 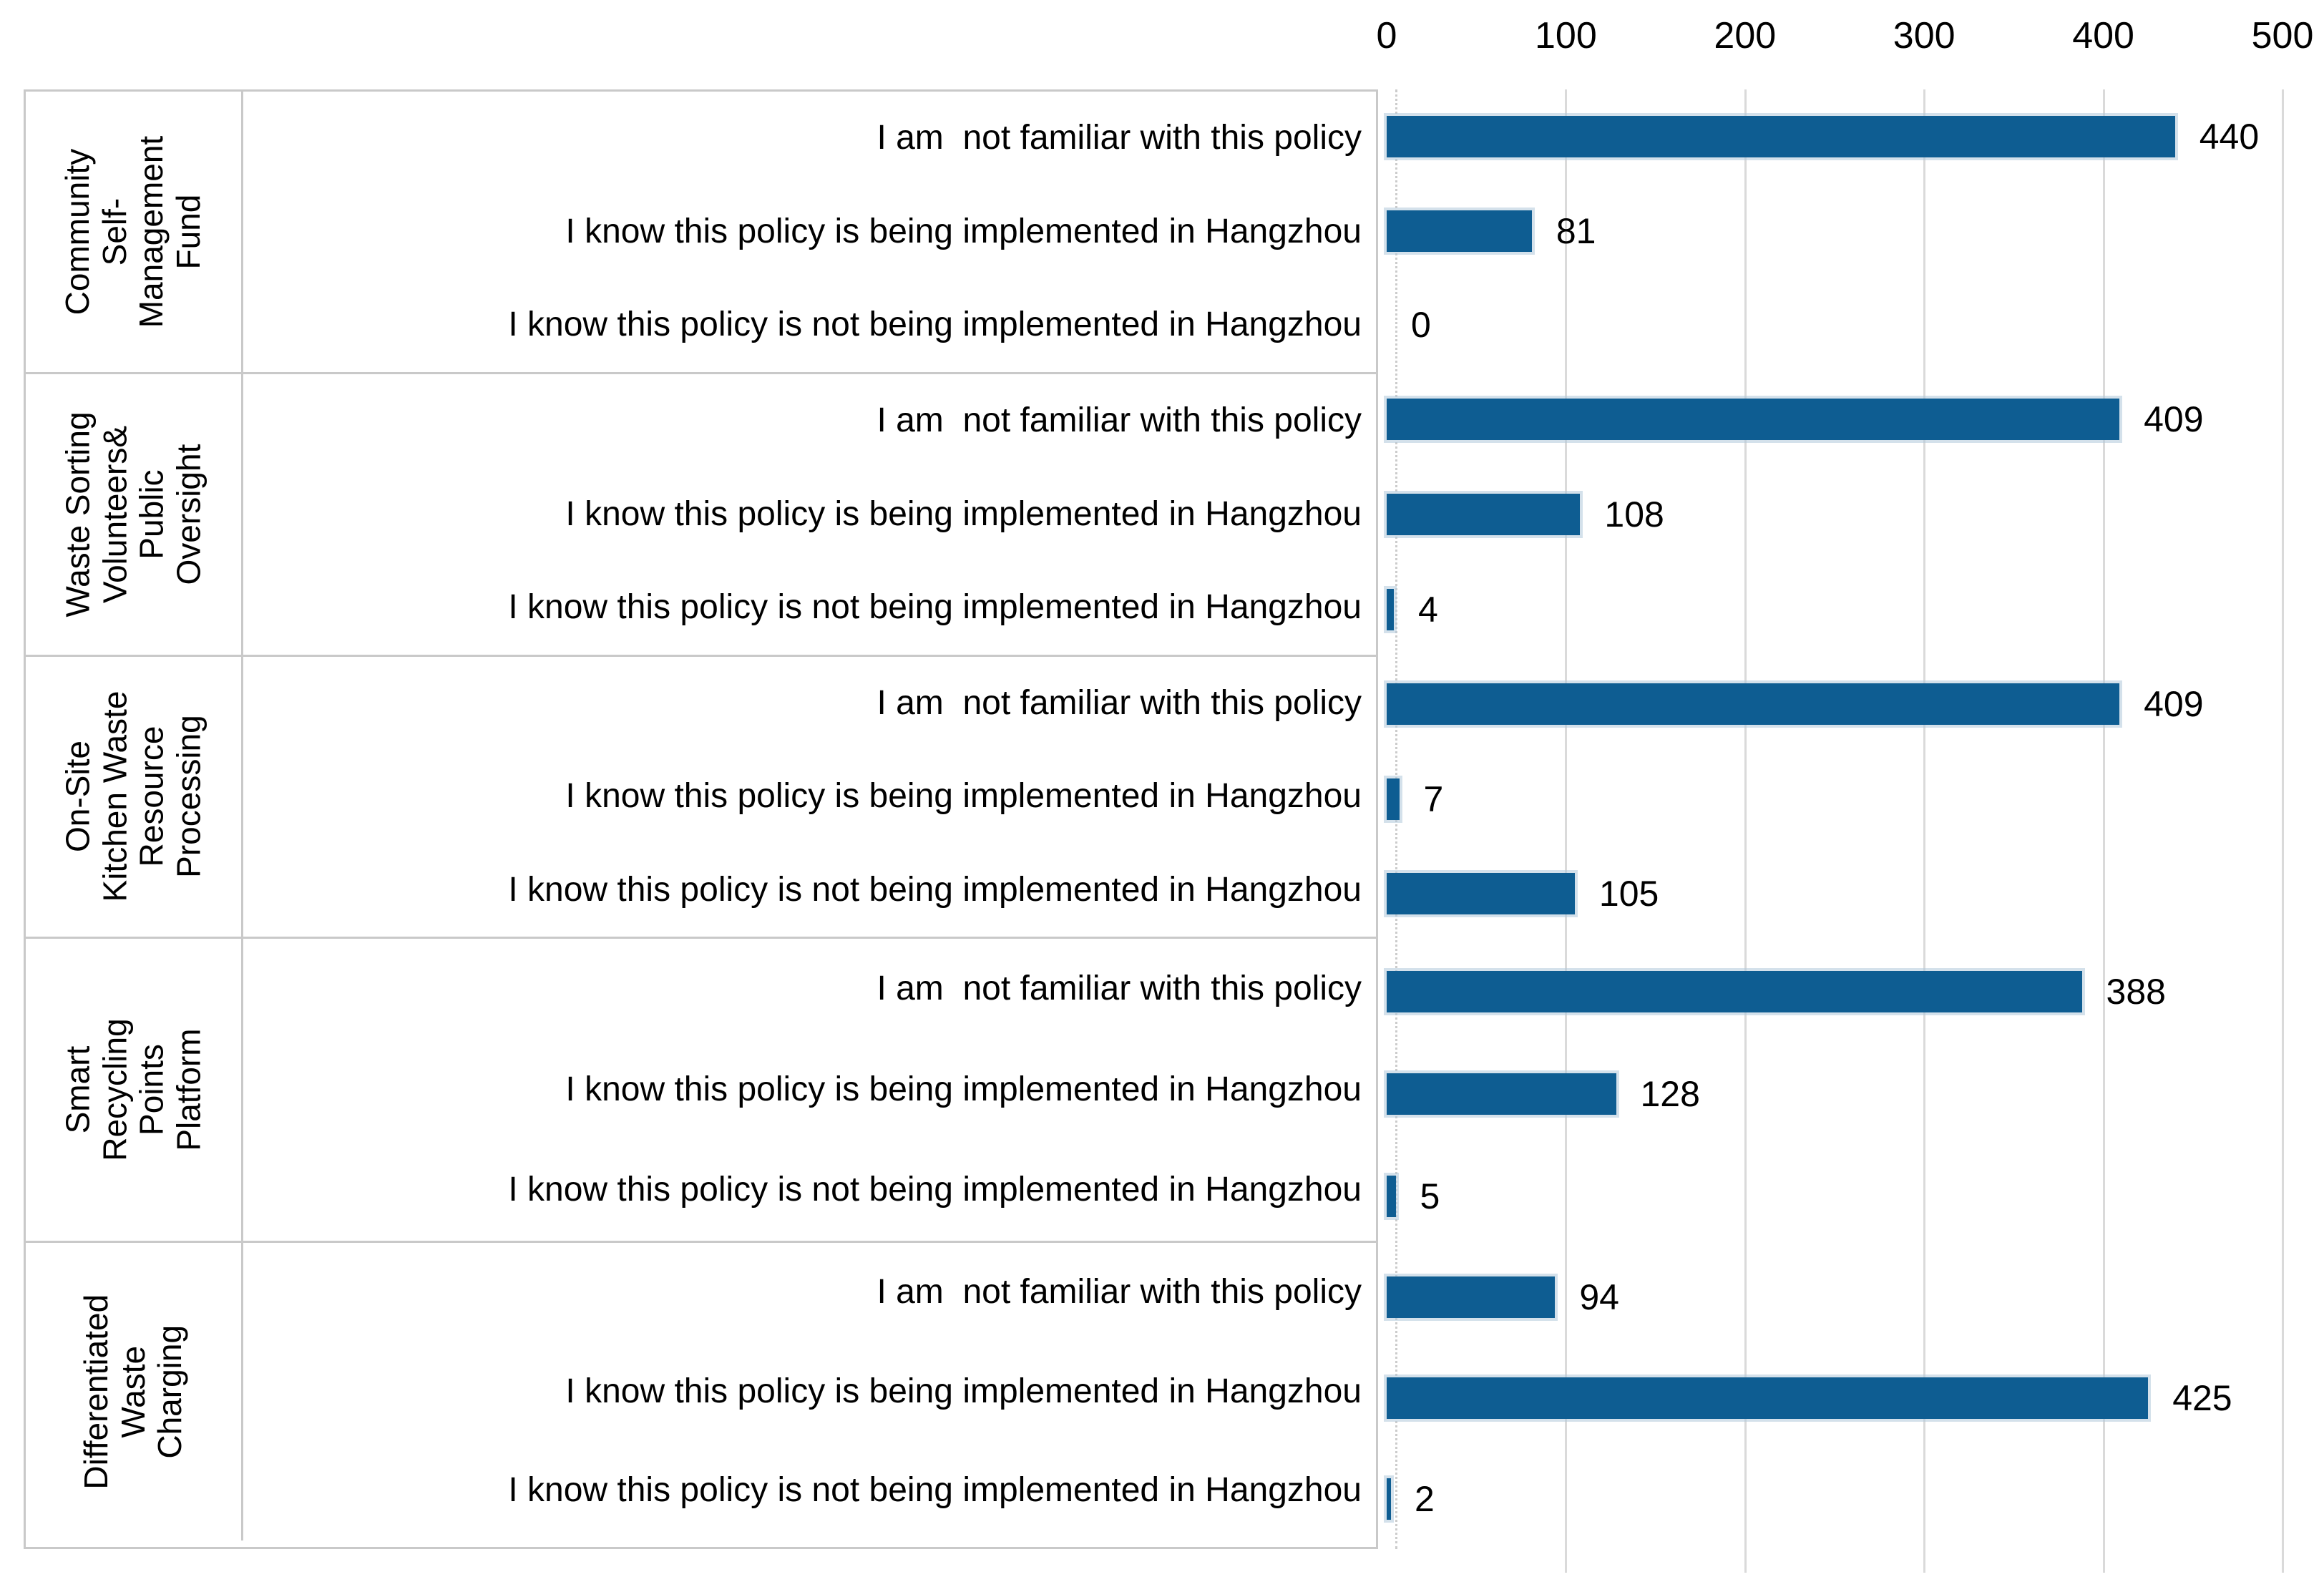 I want to click on bar-value-label: 440, so click(x=2229, y=137).